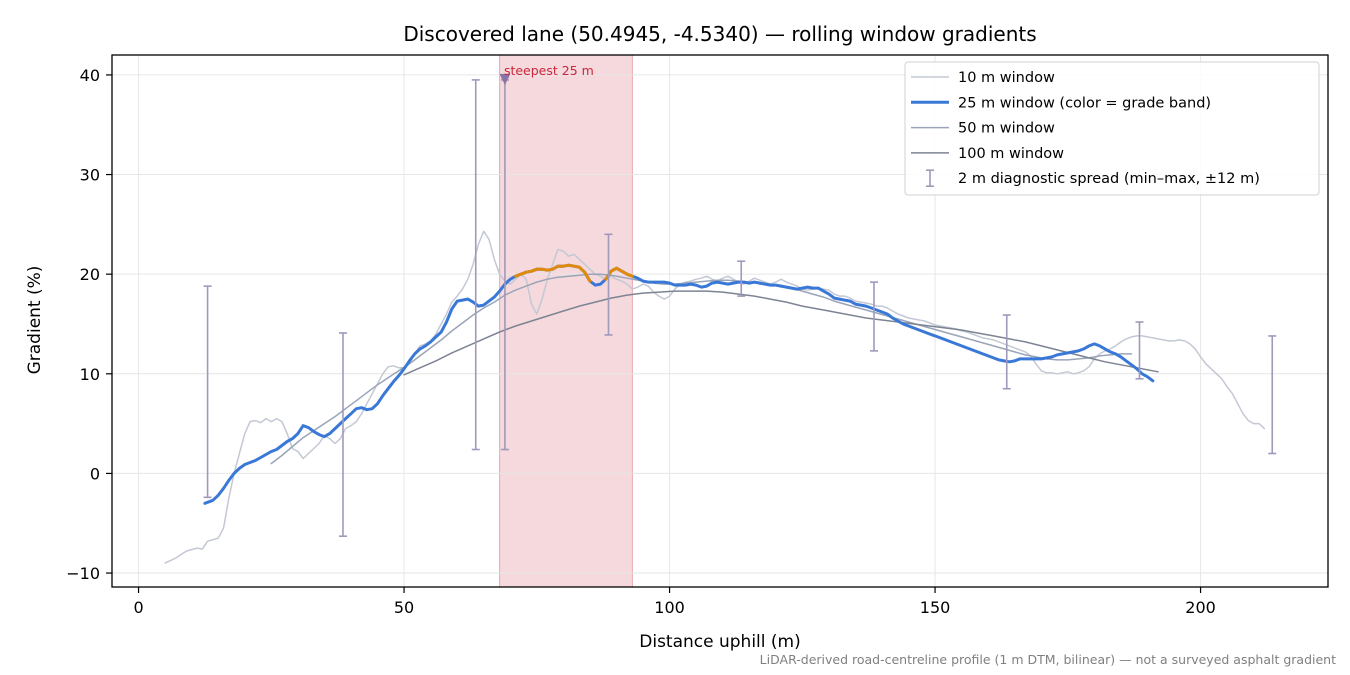  Describe the element at coordinates (90, 374) in the screenshot. I see `y-tick-label: 10` at that location.